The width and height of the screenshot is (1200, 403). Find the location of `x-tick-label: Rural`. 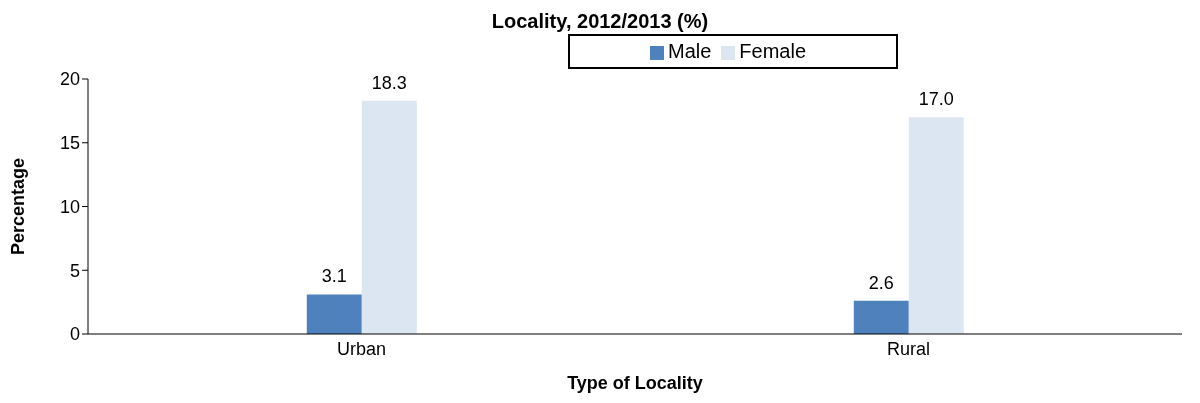

x-tick-label: Rural is located at coordinates (908, 348).